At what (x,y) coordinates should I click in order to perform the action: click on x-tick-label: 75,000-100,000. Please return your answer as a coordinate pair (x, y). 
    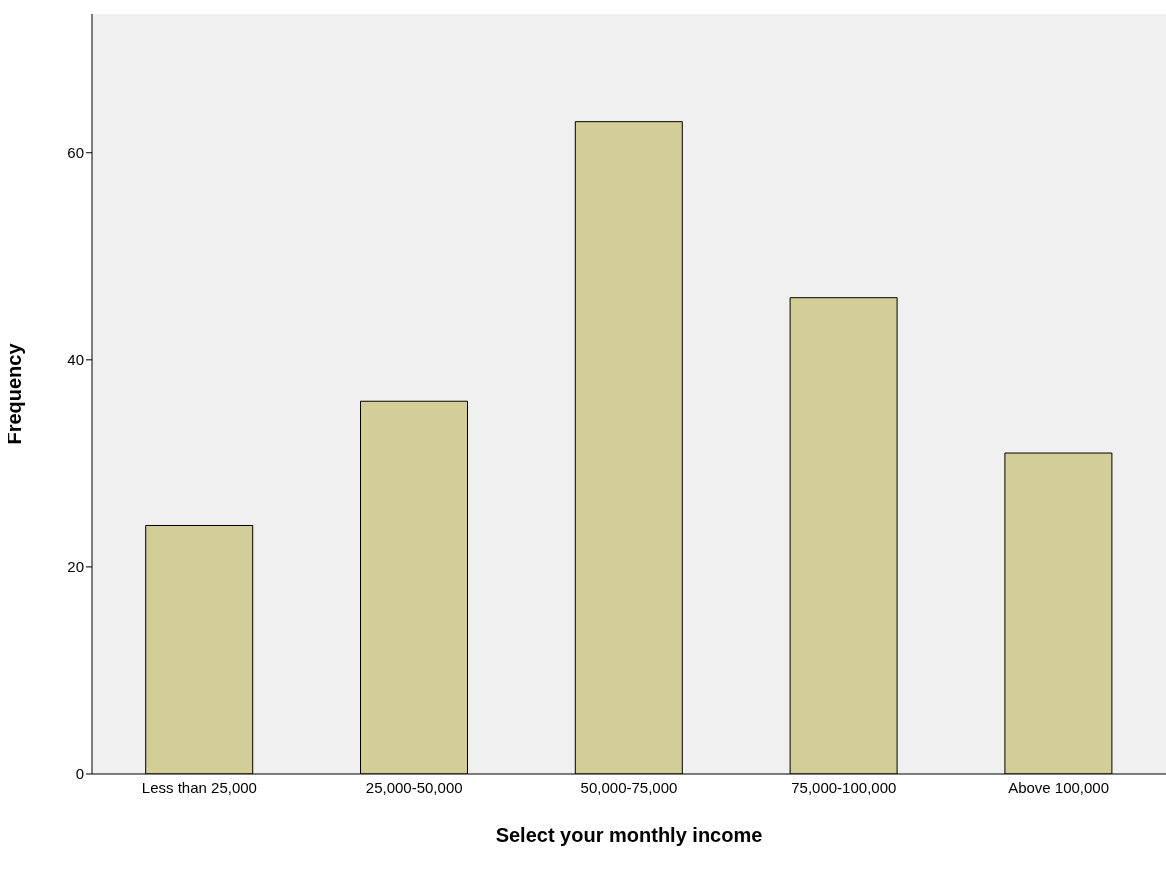
    Looking at the image, I should click on (844, 787).